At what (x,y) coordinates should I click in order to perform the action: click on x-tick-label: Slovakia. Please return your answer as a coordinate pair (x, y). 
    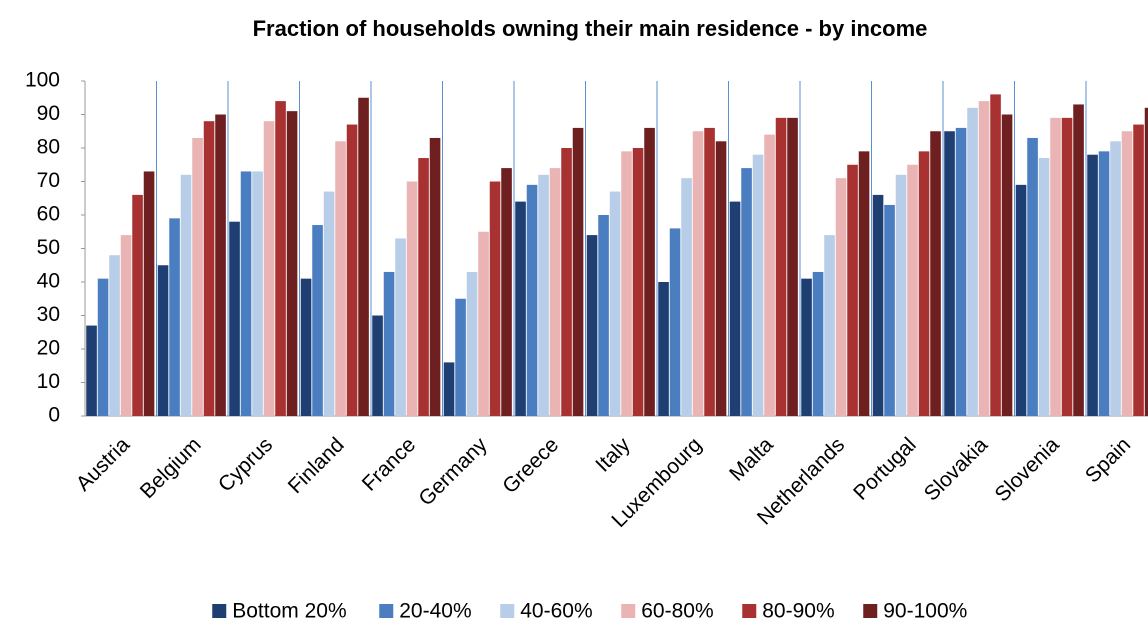
    Looking at the image, I should click on (956, 469).